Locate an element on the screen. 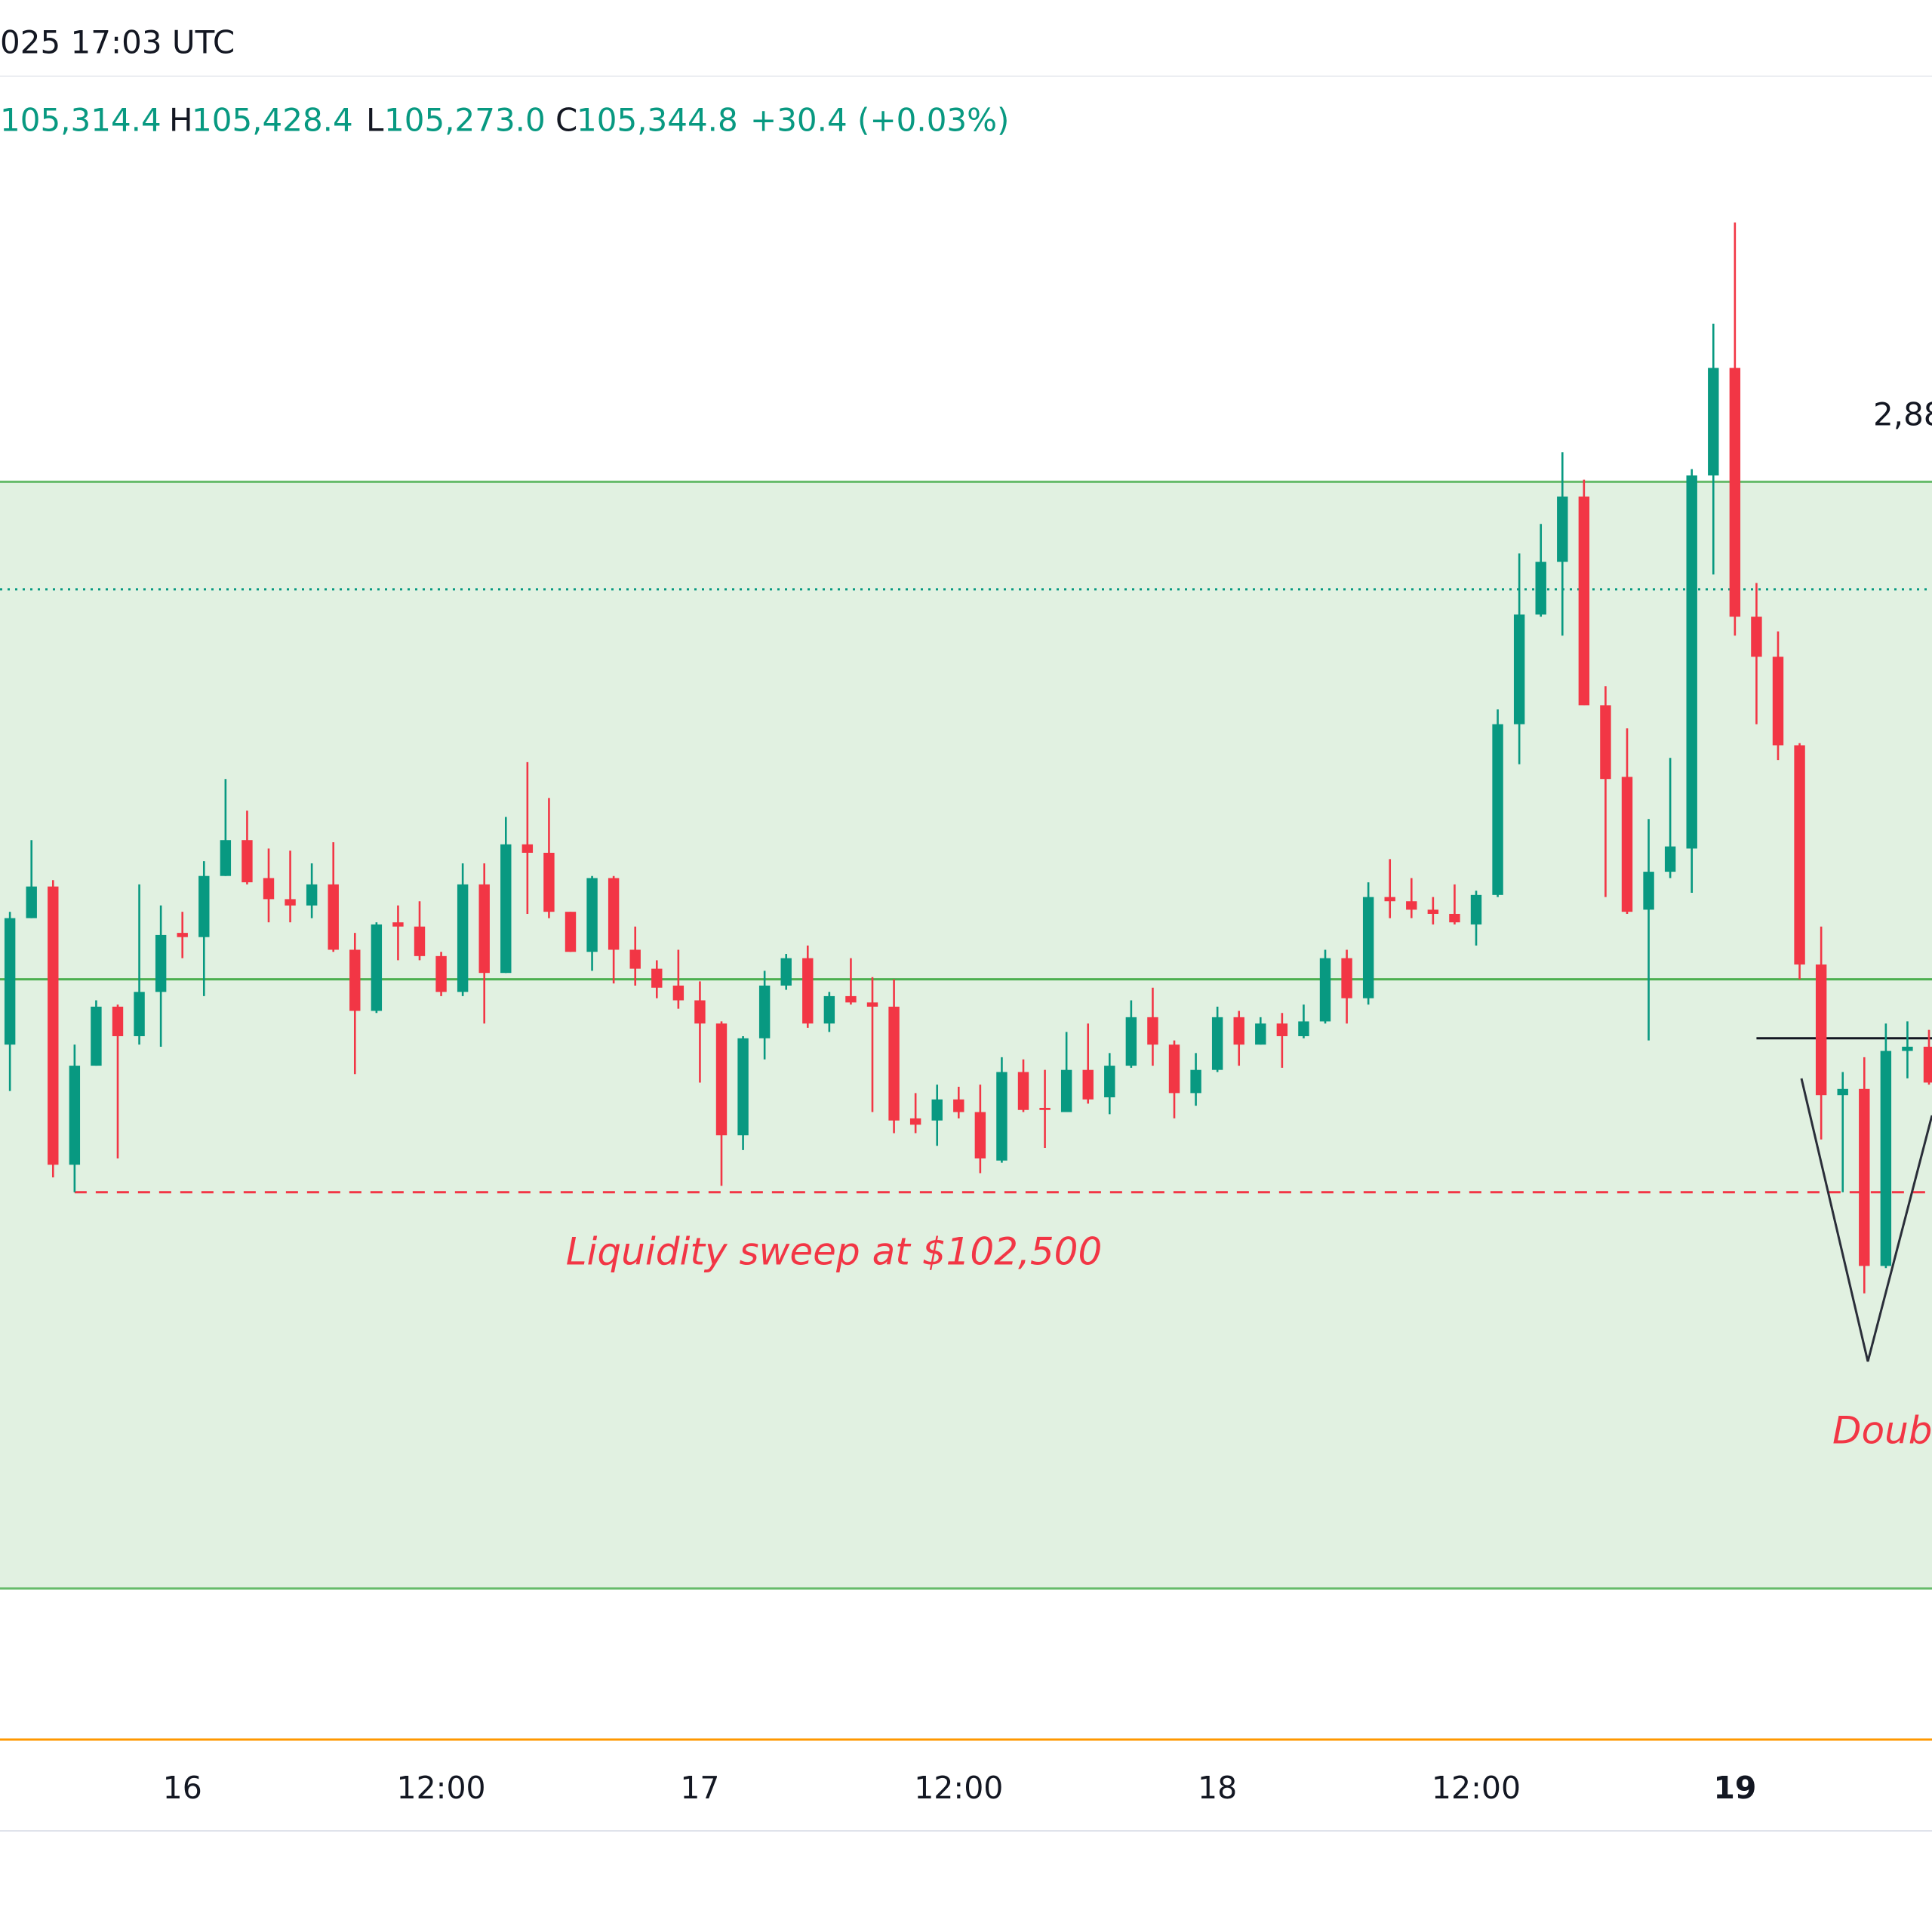 The height and width of the screenshot is (1932, 1932). ohlc-high: 105,428.4 is located at coordinates (272, 120).